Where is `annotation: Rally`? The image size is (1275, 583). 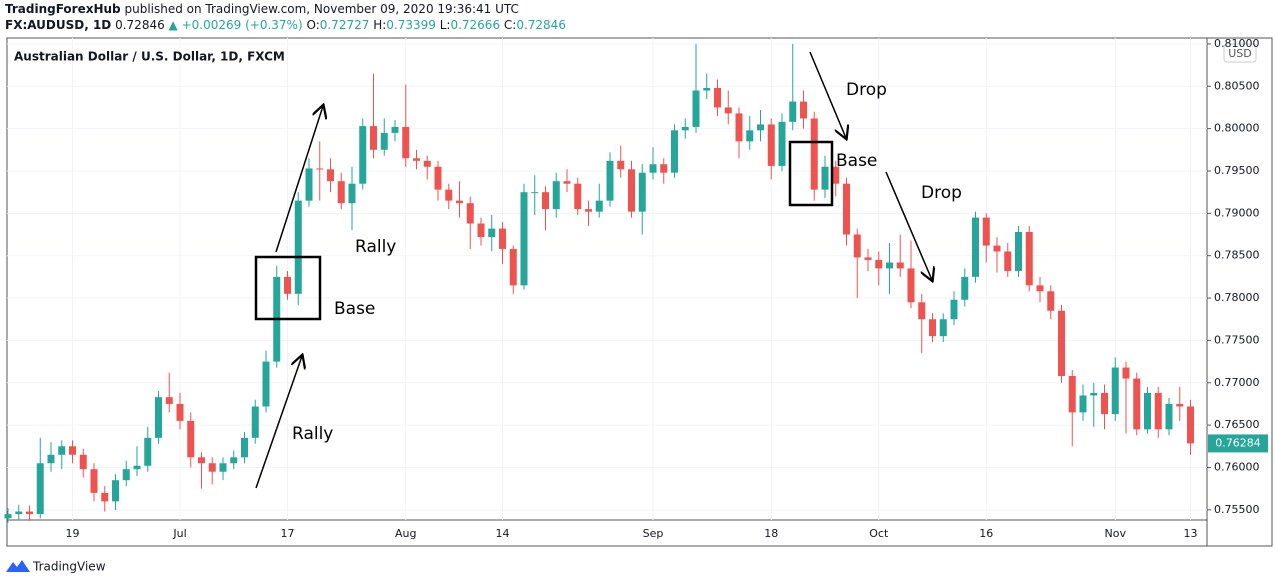 annotation: Rally is located at coordinates (312, 434).